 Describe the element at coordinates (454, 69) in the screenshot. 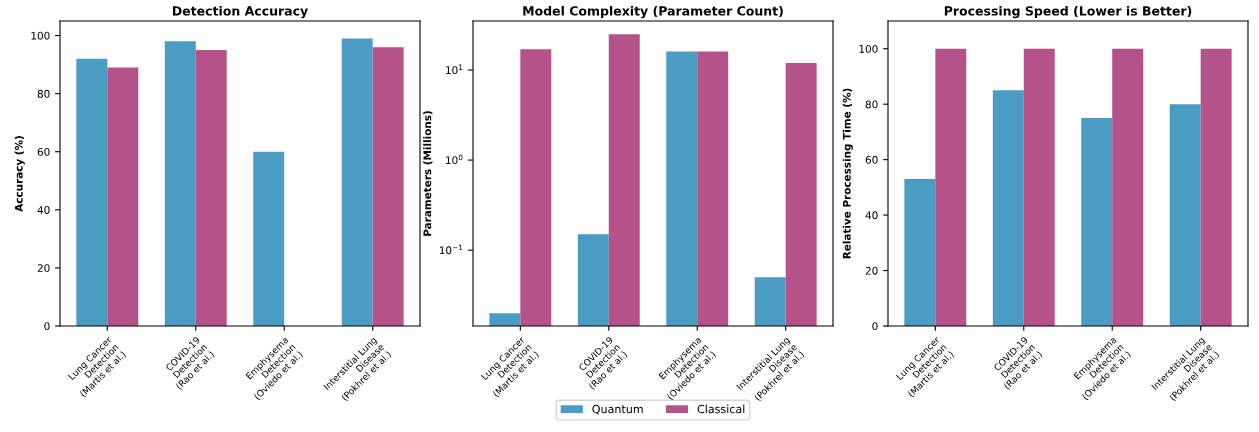

I see `y-tick-label: 10$^{1}$` at that location.